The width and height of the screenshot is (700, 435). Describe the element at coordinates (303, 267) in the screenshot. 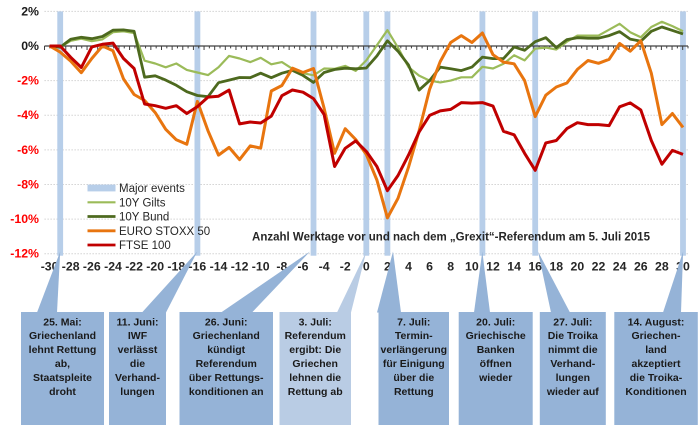

I see `svg-text: -6` at that location.